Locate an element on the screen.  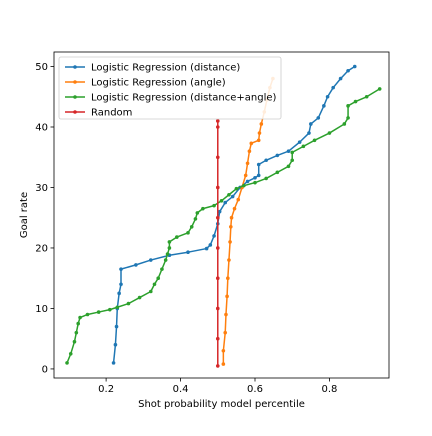
y-tick-label: 20 is located at coordinates (41, 248).